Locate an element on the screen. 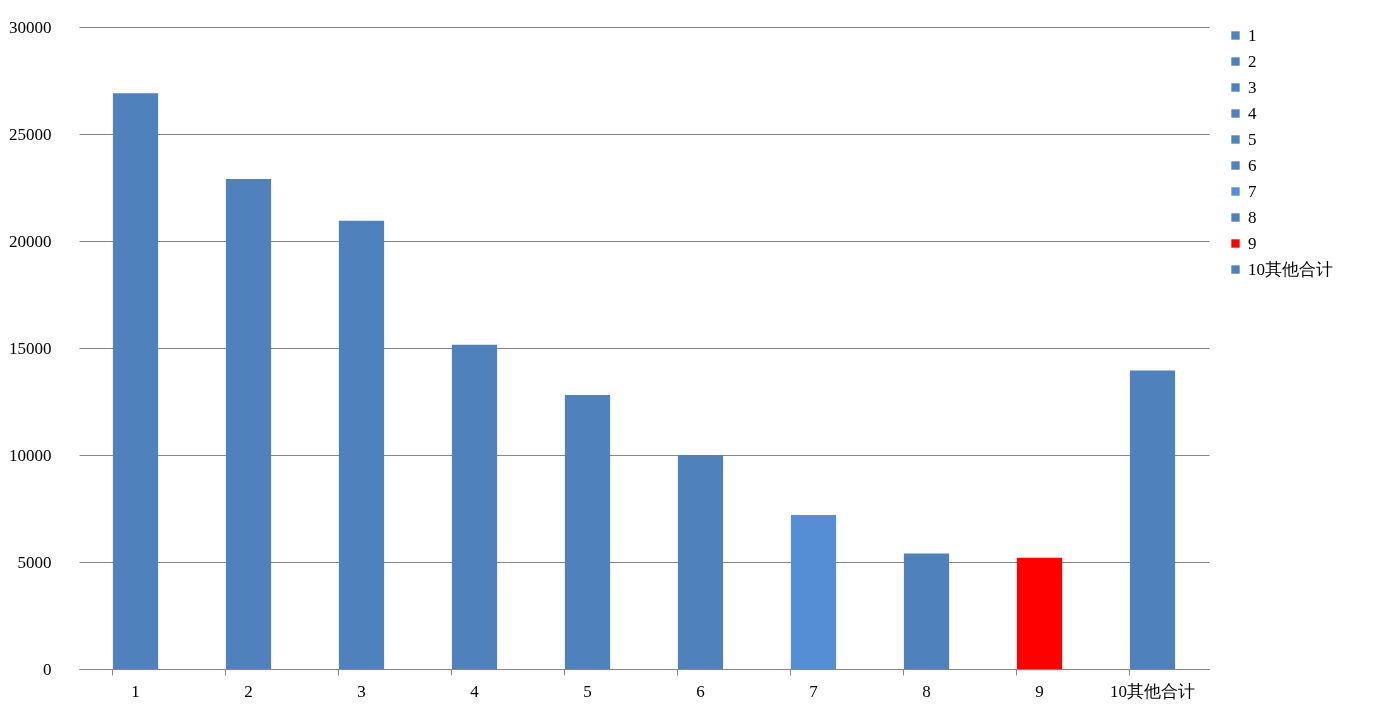 The width and height of the screenshot is (1395, 712). legend-label: 8 is located at coordinates (1252, 217).